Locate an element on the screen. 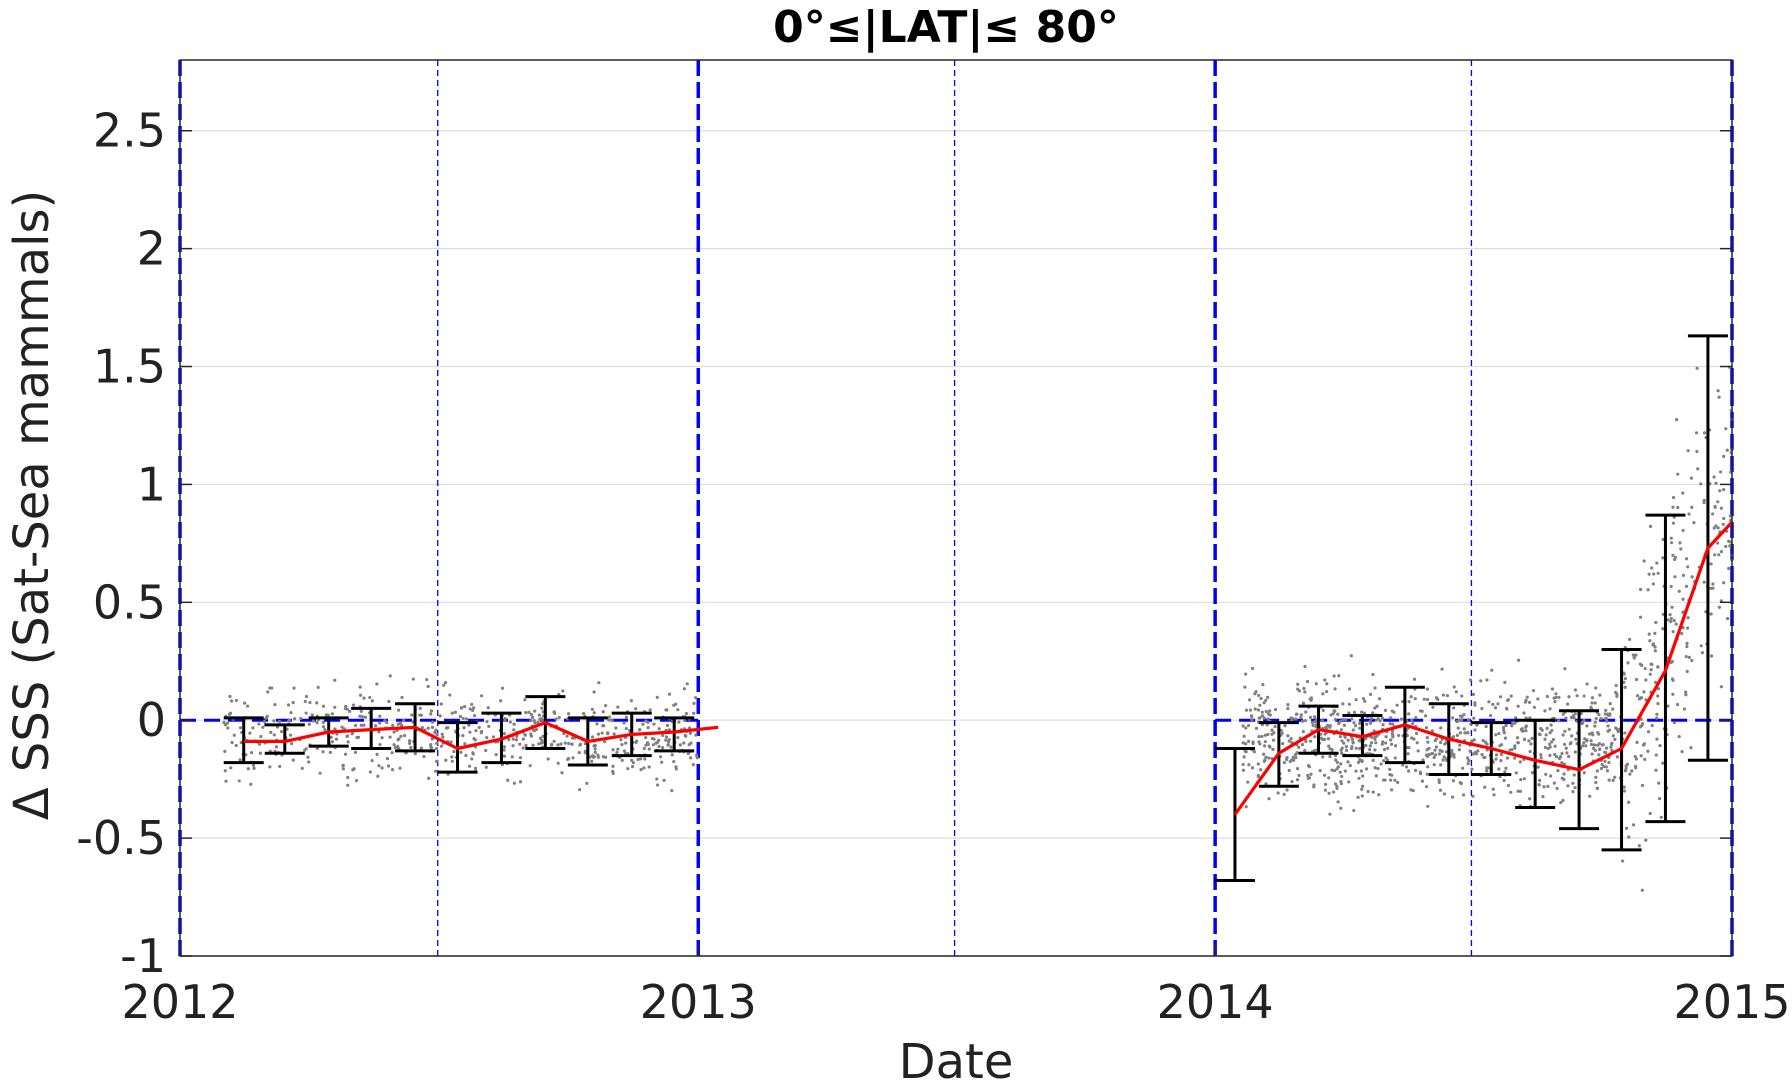 The height and width of the screenshot is (1087, 1792). mean-line is located at coordinates (481, 735).